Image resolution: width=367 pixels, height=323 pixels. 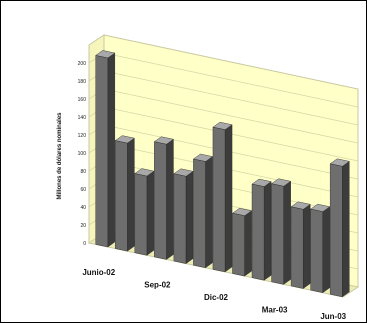 What do you see at coordinates (83, 226) in the screenshot?
I see `y-tick-label: 20` at bounding box center [83, 226].